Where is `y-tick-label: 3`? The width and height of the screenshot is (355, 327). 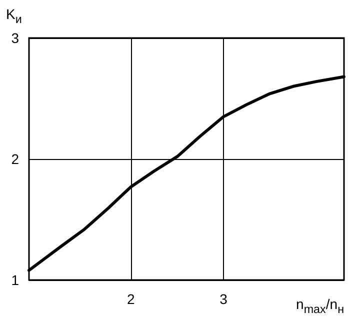 y-tick-label: 3 is located at coordinates (15, 38).